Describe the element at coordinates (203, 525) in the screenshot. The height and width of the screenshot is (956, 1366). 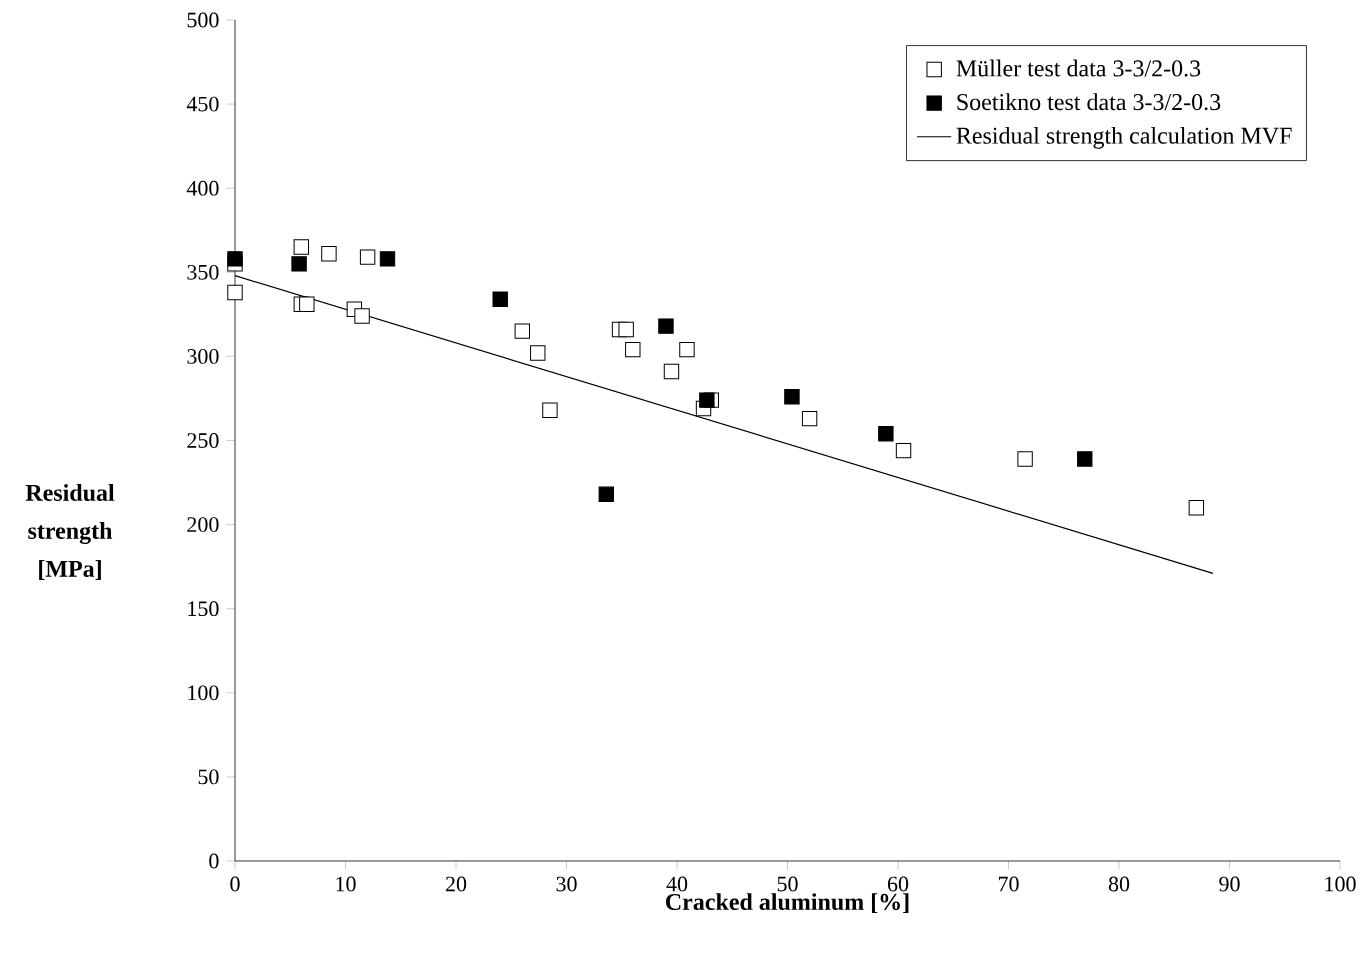
I see `y-tick-label: 200` at that location.